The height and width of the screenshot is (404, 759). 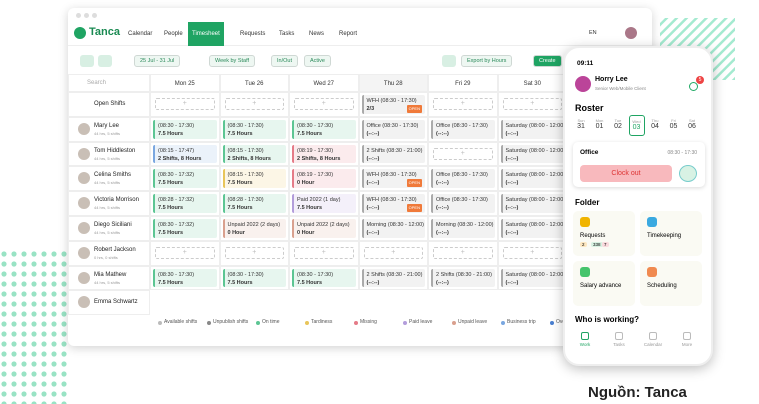 I want to click on clock-out-btn: Clock out, so click(x=626, y=173).